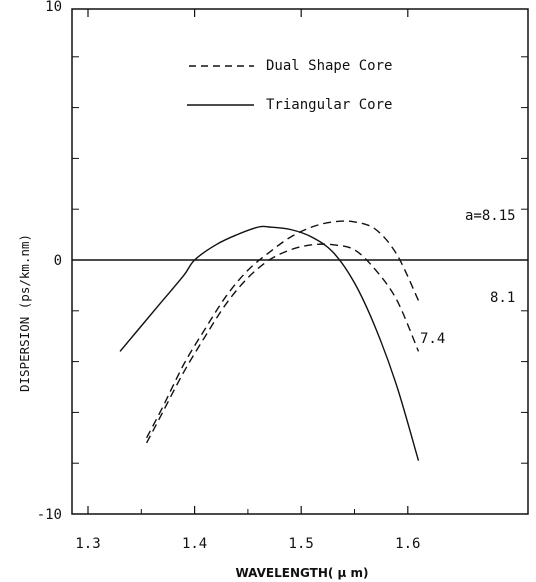  What do you see at coordinates (289, 85) in the screenshot?
I see `legend: Dual Shape Core Triangular Core` at bounding box center [289, 85].